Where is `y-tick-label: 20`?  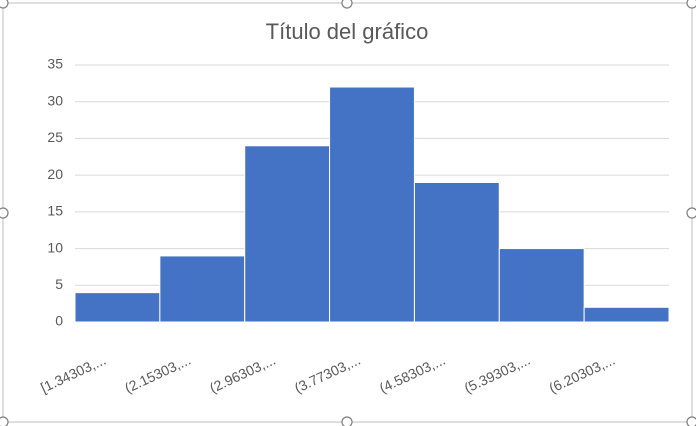
y-tick-label: 20 is located at coordinates (55, 174).